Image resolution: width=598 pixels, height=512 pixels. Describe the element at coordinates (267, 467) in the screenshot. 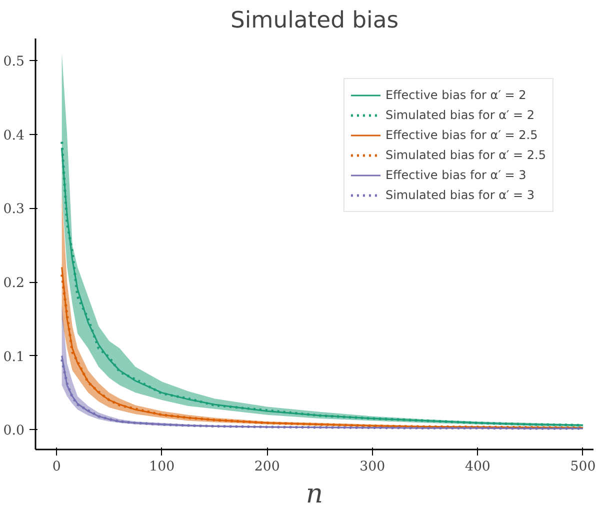

I see `x-tick-label: 200` at that location.